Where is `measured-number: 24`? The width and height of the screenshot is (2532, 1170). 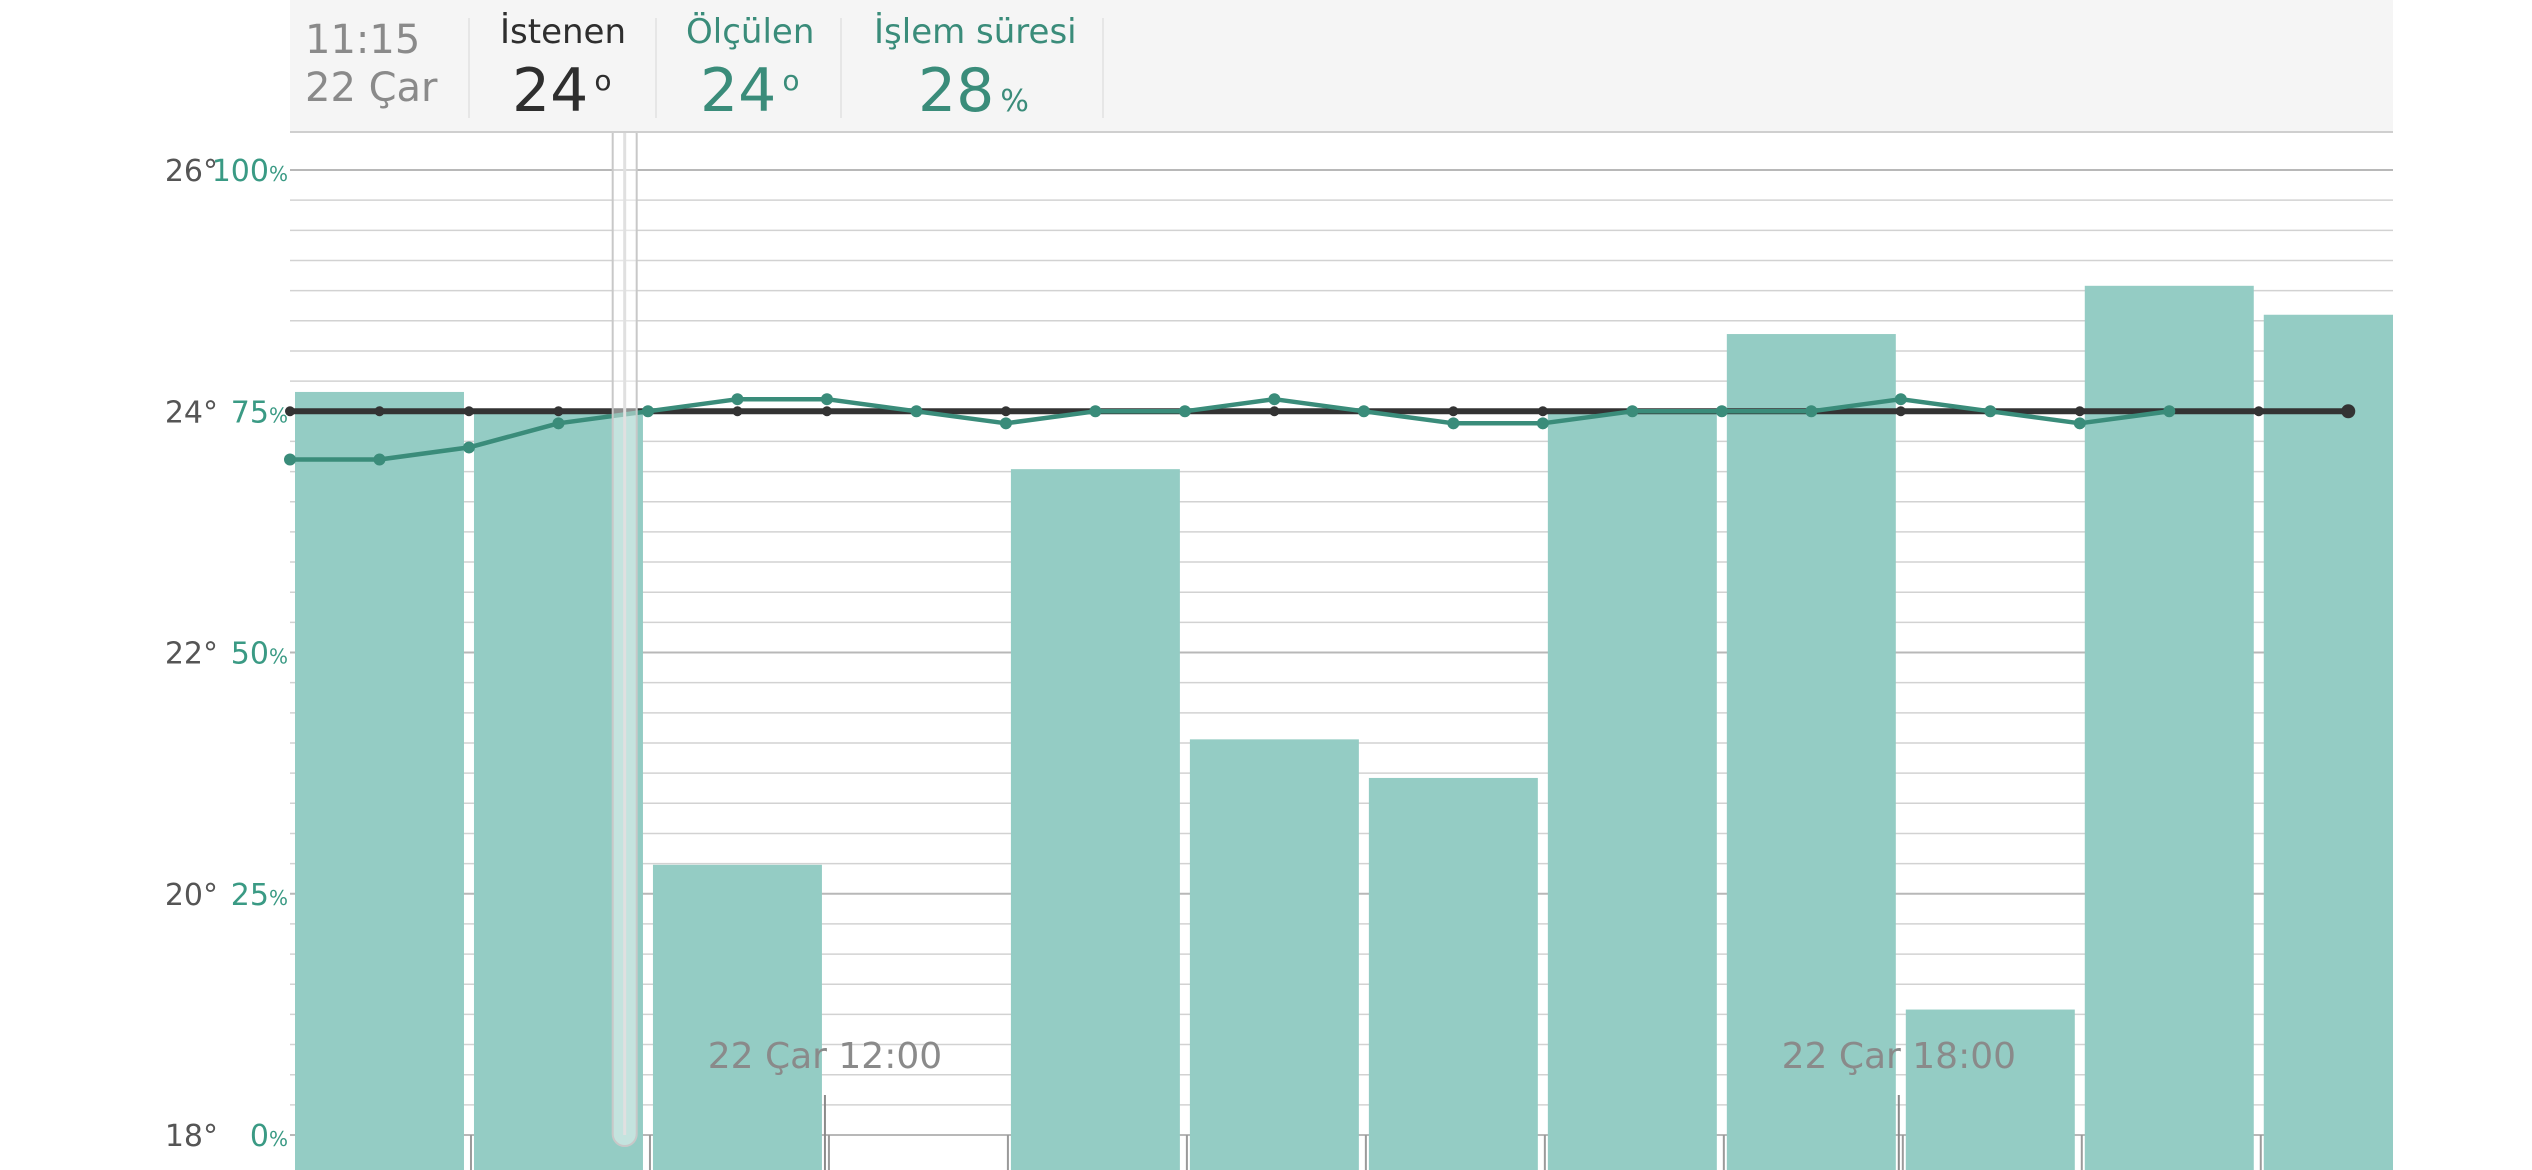 measured-number: 24 is located at coordinates (738, 91).